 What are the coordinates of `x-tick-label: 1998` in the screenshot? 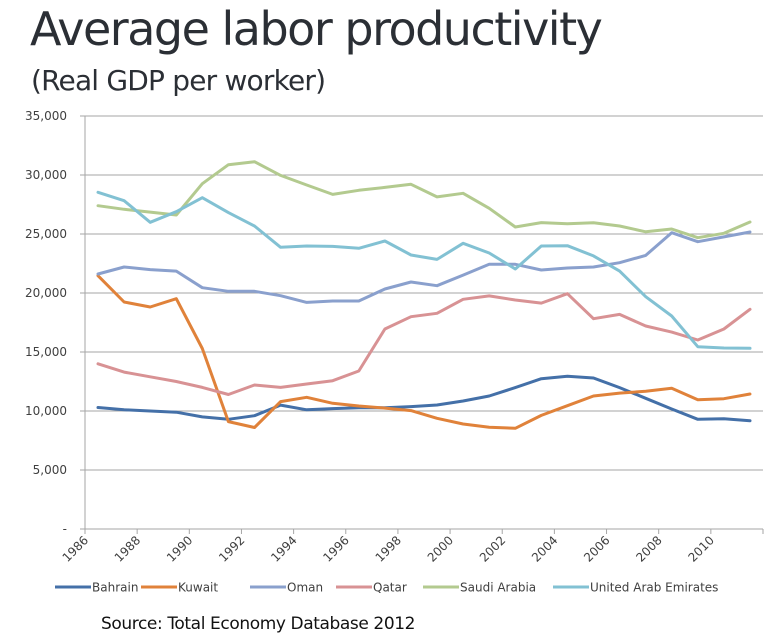 It's located at (388, 548).